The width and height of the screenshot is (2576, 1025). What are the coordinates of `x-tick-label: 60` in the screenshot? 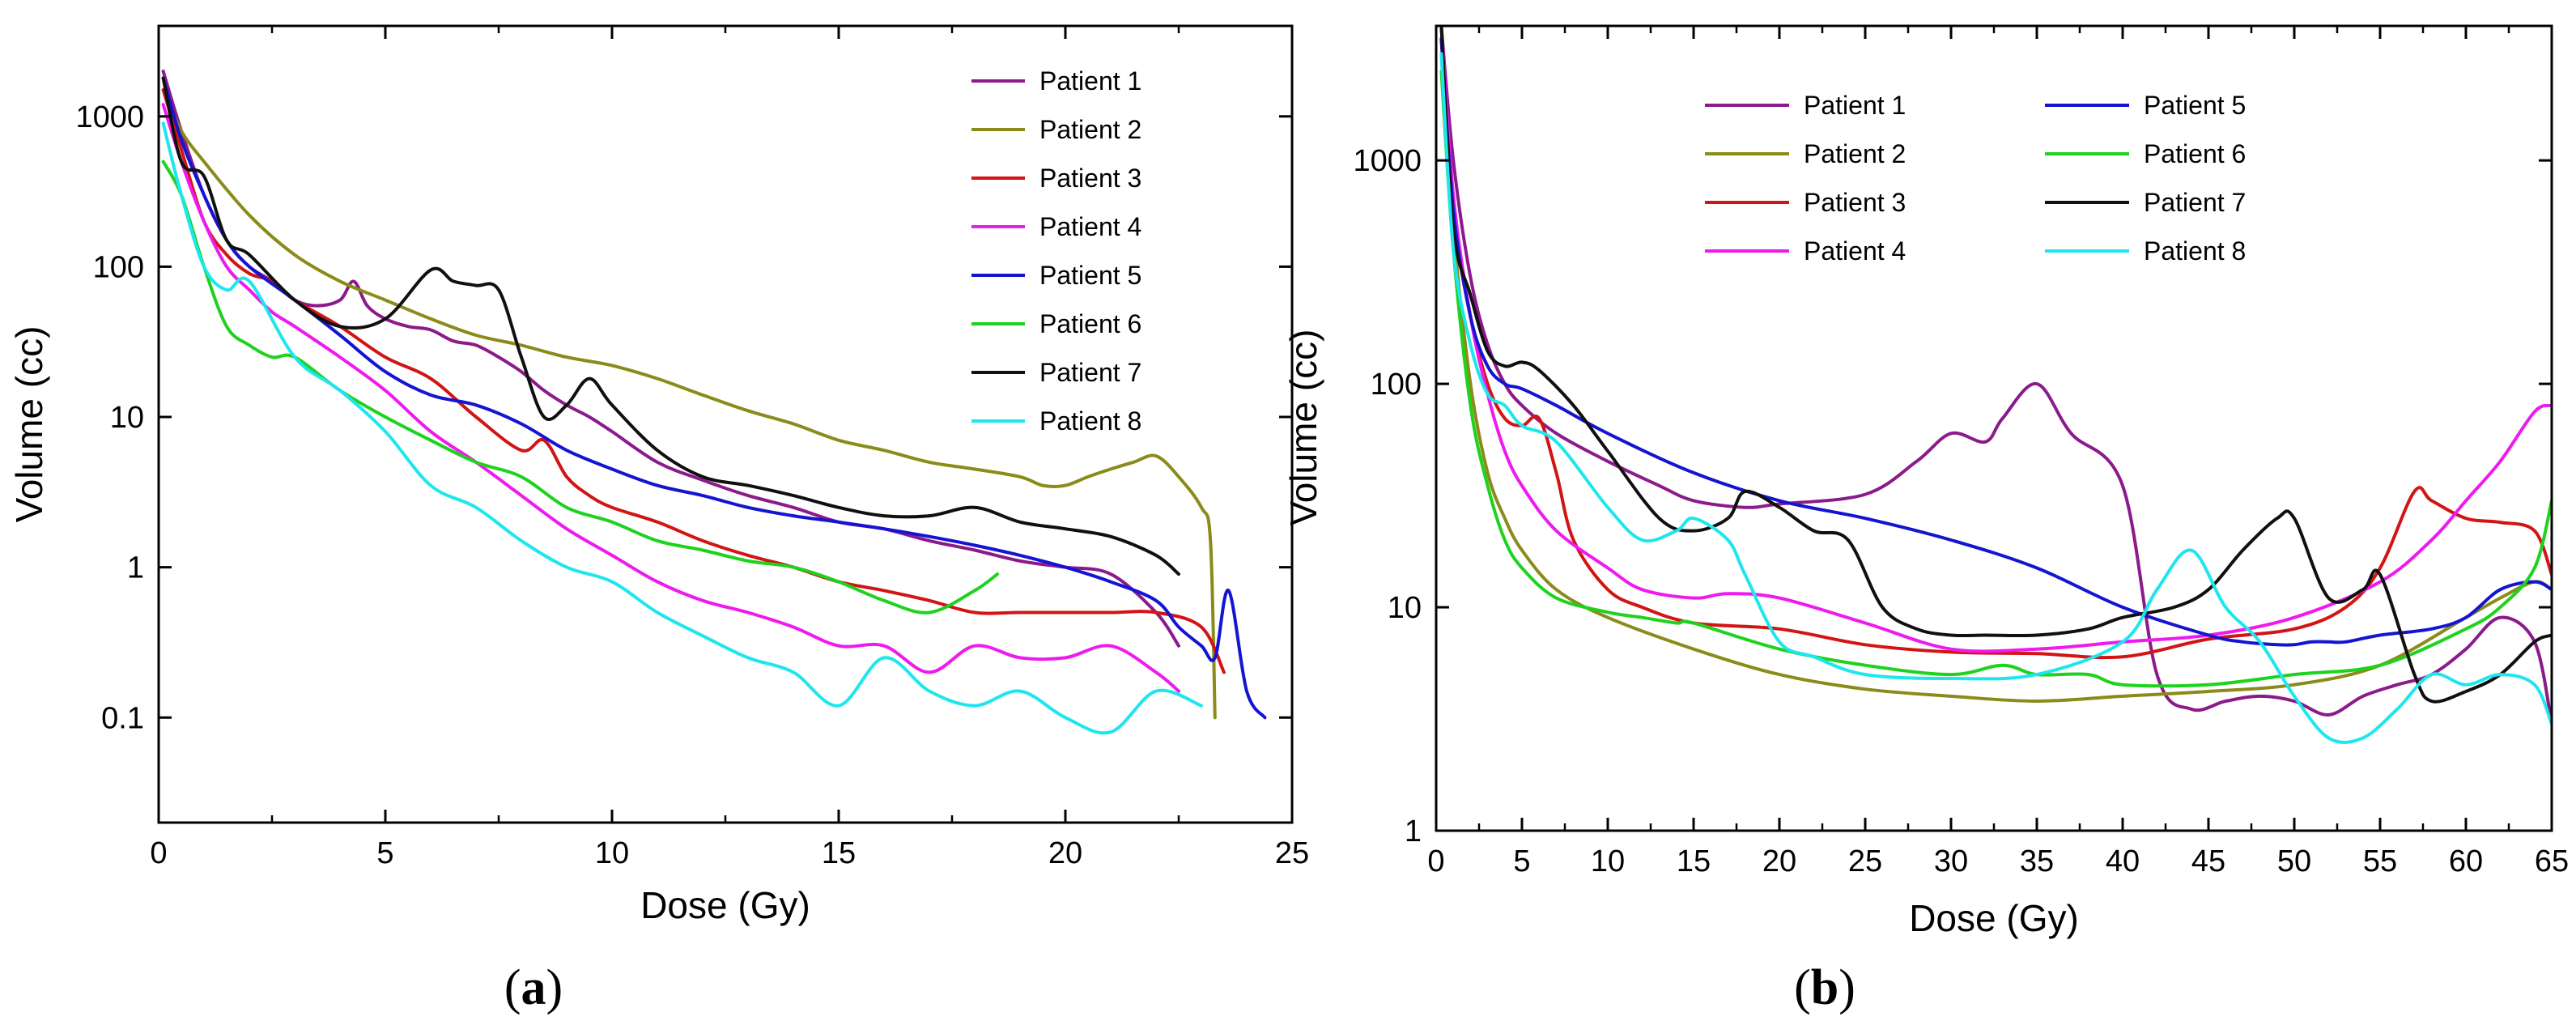 It's located at (2466, 861).